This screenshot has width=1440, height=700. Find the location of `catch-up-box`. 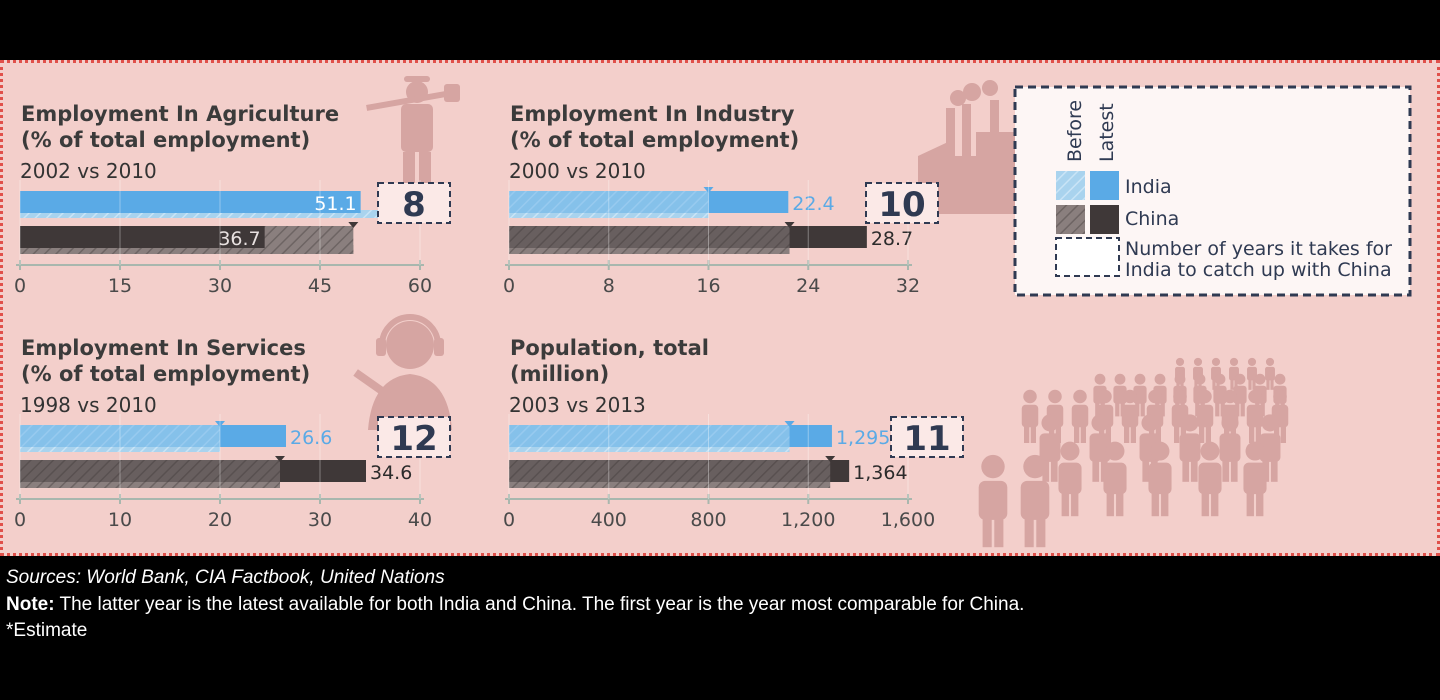

catch-up-box is located at coordinates (414, 437).